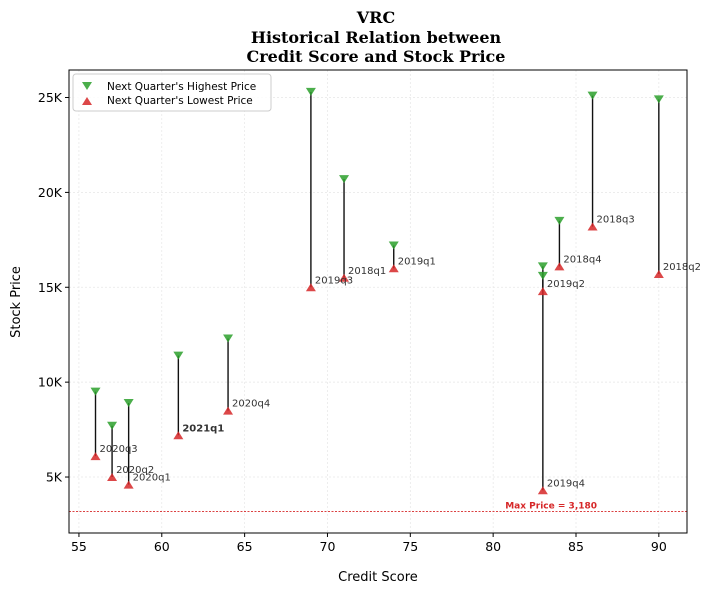 This screenshot has width=709, height=594. Describe the element at coordinates (369, 543) in the screenshot. I see `x-axis-ticks: 55 60 65 70 75 80 85 90` at that location.